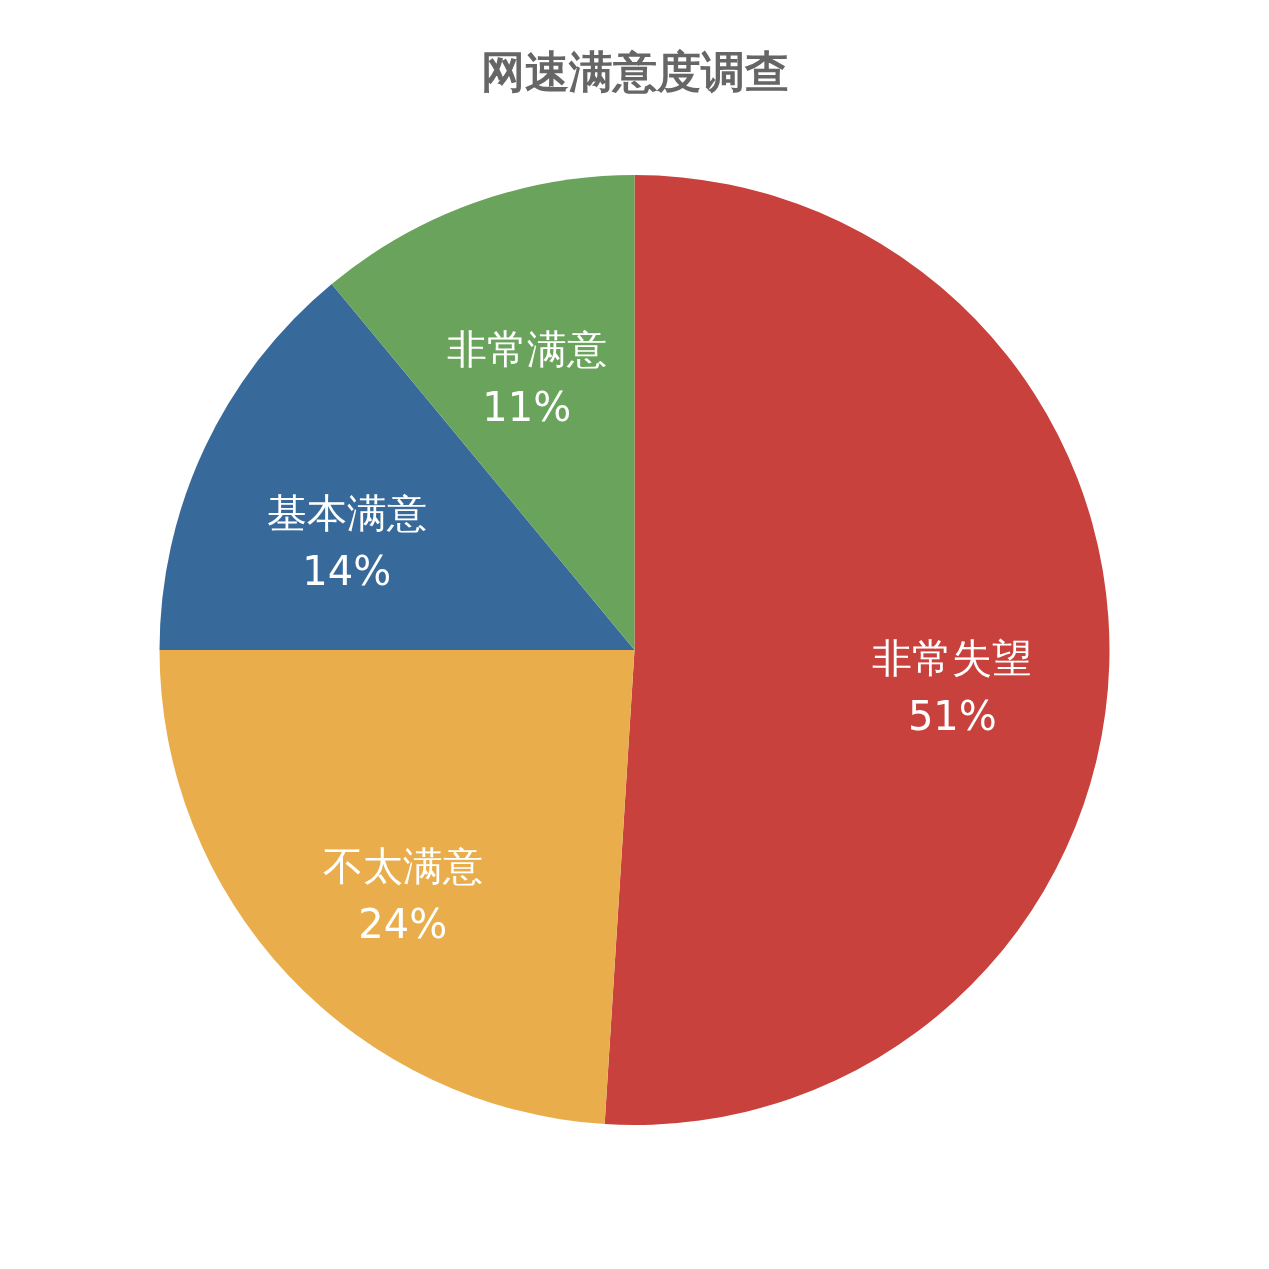 Image resolution: width=1269 pixels, height=1269 pixels. Describe the element at coordinates (527, 406) in the screenshot. I see `data-label: 11%` at that location.